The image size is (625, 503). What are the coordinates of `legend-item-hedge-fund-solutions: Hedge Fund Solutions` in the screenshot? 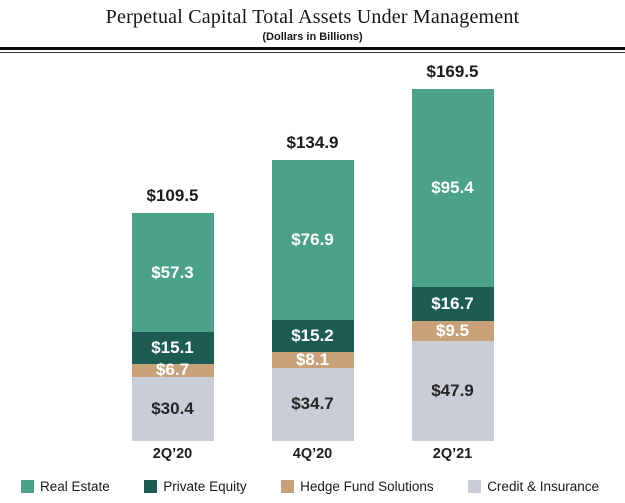 It's located at (357, 486).